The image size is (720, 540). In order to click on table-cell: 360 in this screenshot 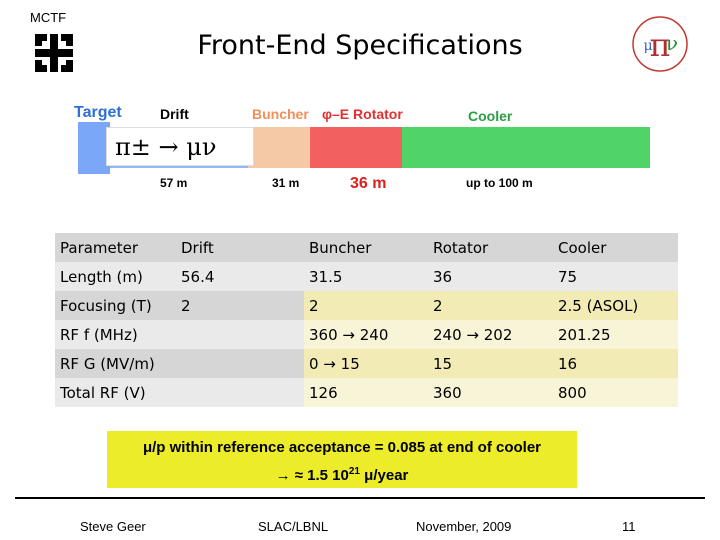, I will do `click(490, 392)`.